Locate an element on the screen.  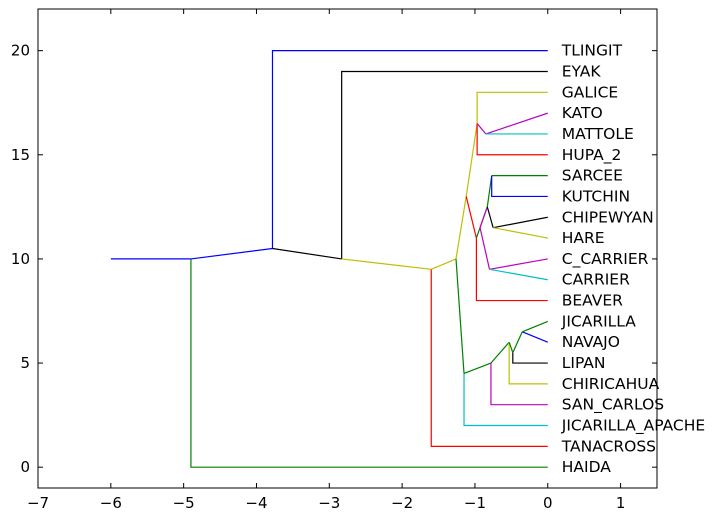
leaf-label: GALICE is located at coordinates (590, 92).